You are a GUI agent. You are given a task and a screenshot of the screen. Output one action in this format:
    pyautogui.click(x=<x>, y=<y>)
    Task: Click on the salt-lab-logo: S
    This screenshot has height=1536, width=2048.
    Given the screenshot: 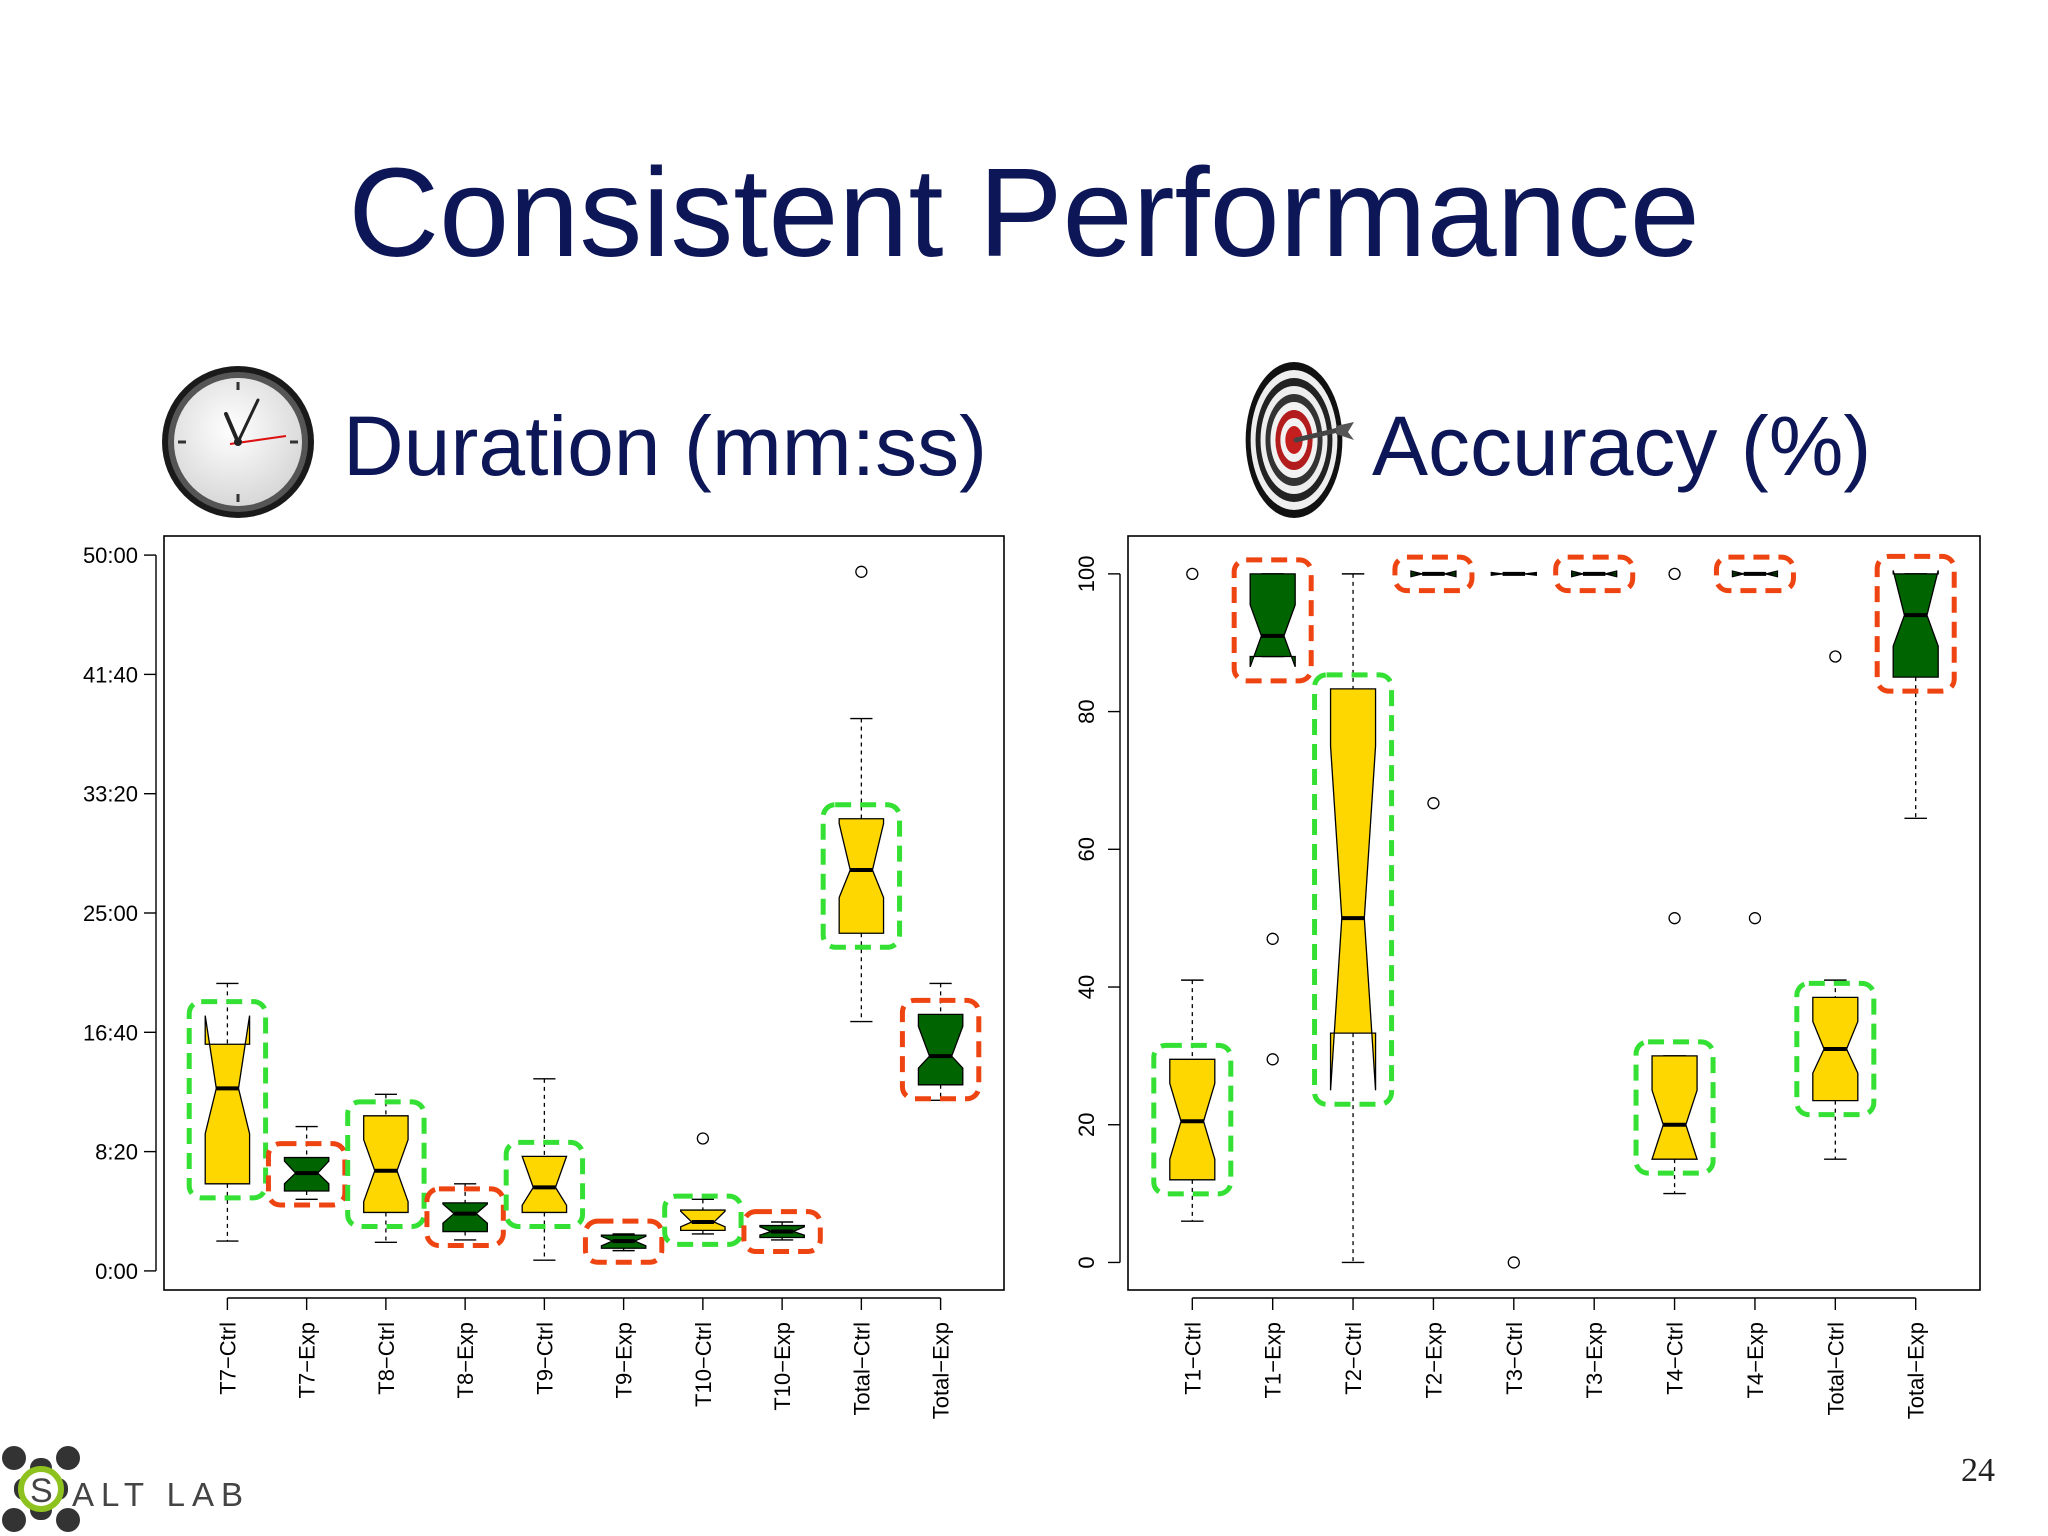 What is the action you would take?
    pyautogui.click(x=41, y=1489)
    